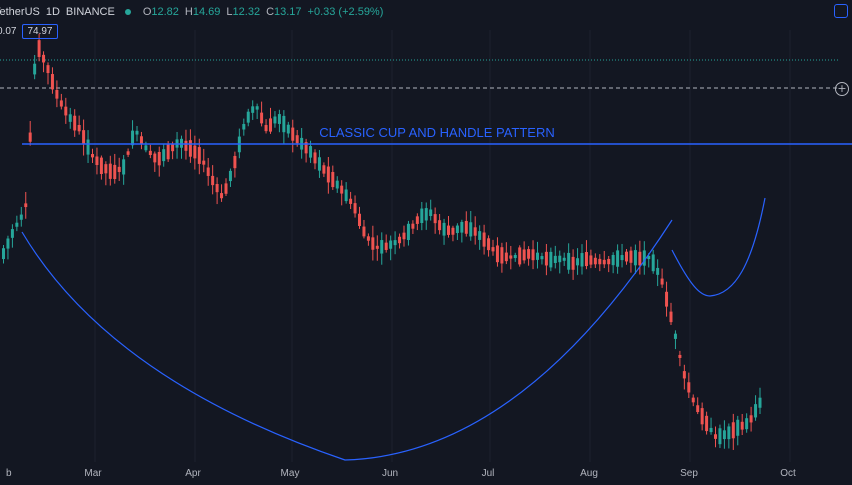 The width and height of the screenshot is (852, 485). What do you see at coordinates (20, 12) in the screenshot?
I see `symbol-name: TetherUS` at bounding box center [20, 12].